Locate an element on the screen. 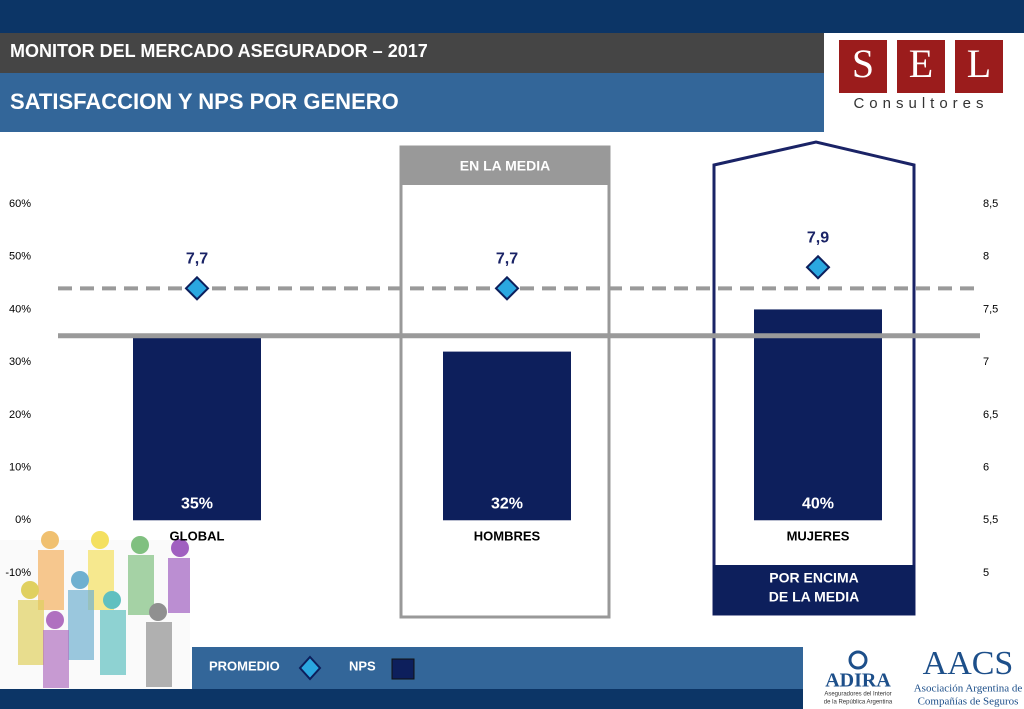 The height and width of the screenshot is (709, 1024). legend-band is located at coordinates (497, 668).